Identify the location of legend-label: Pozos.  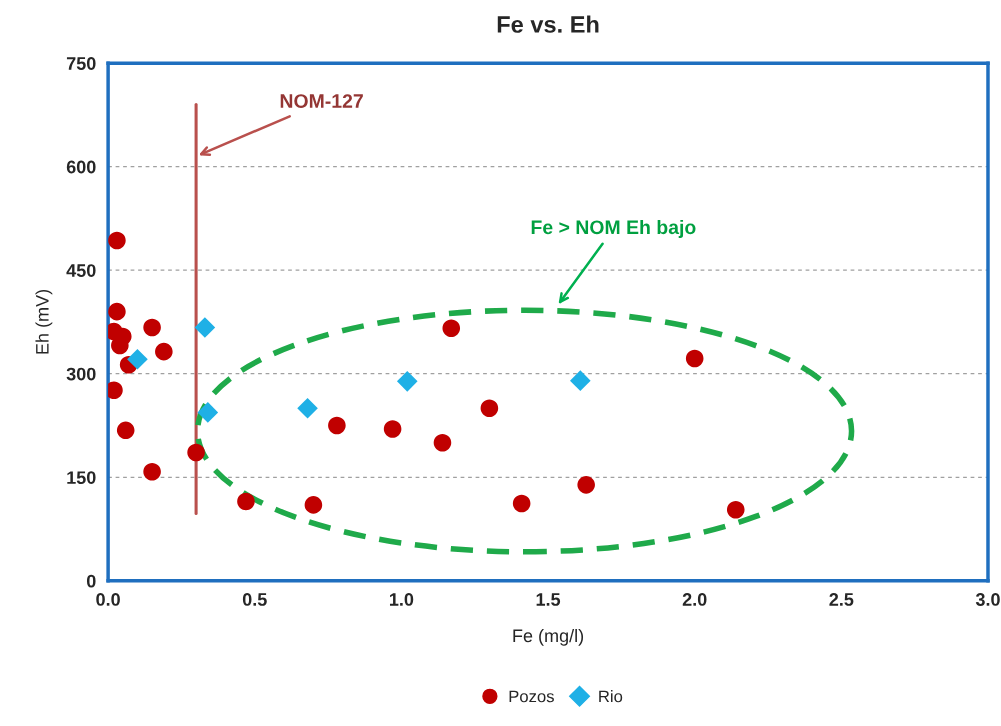
(531, 696).